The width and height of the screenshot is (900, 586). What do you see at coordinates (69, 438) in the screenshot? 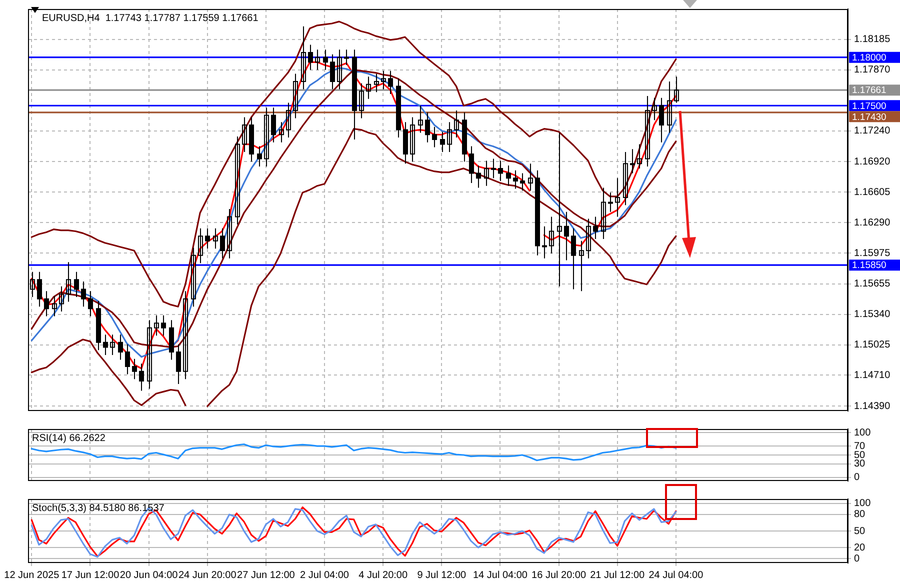
I see `chart-title: RSI(14) 66.2622` at bounding box center [69, 438].